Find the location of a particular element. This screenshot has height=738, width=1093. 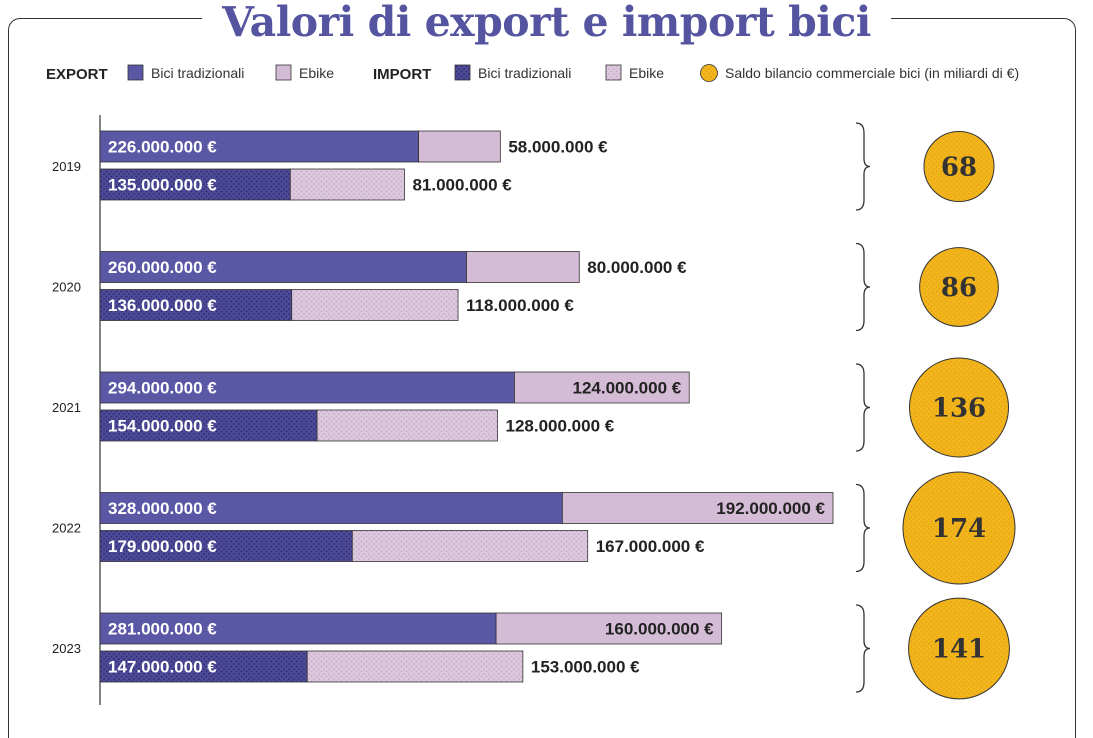

legend-import-ebike-label: Ebike is located at coordinates (646, 73).